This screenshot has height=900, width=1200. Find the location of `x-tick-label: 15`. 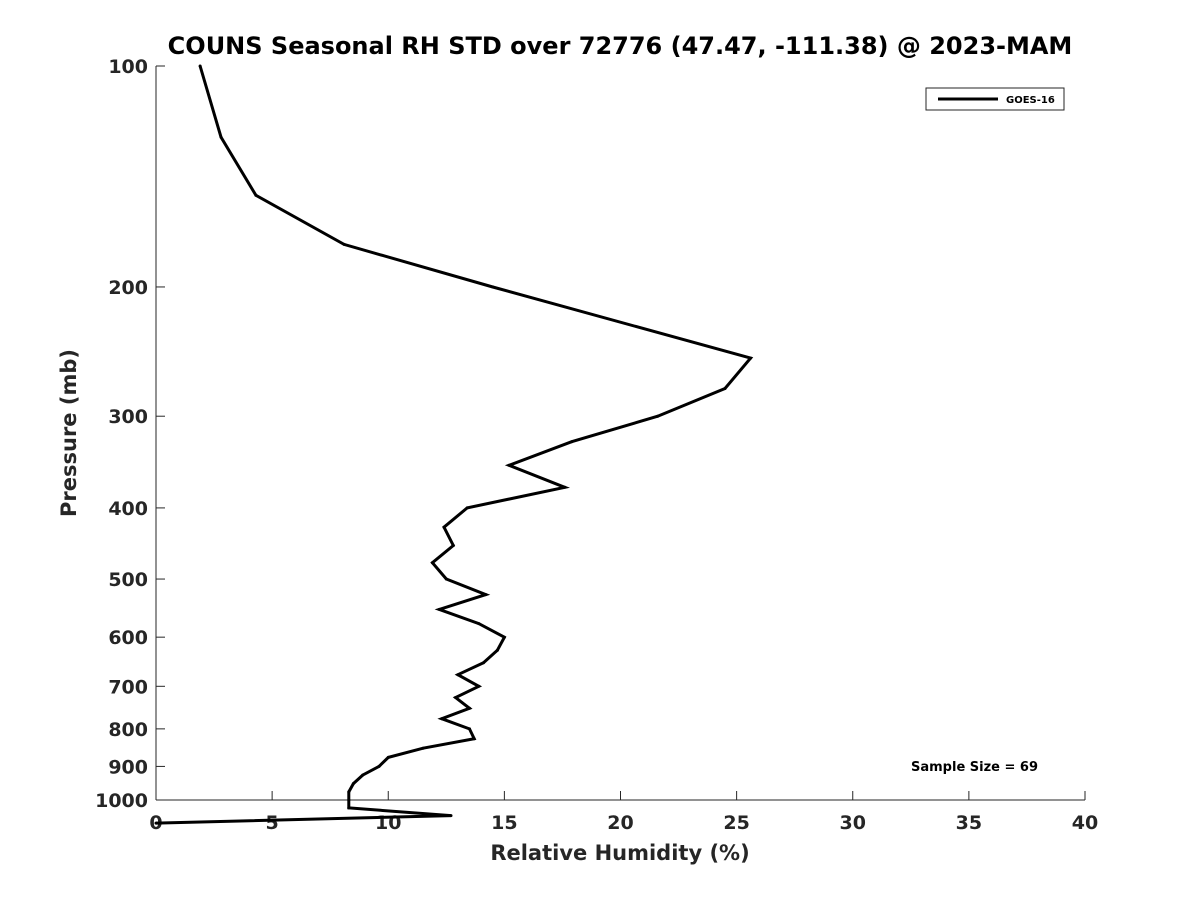

x-tick-label: 15 is located at coordinates (504, 823).